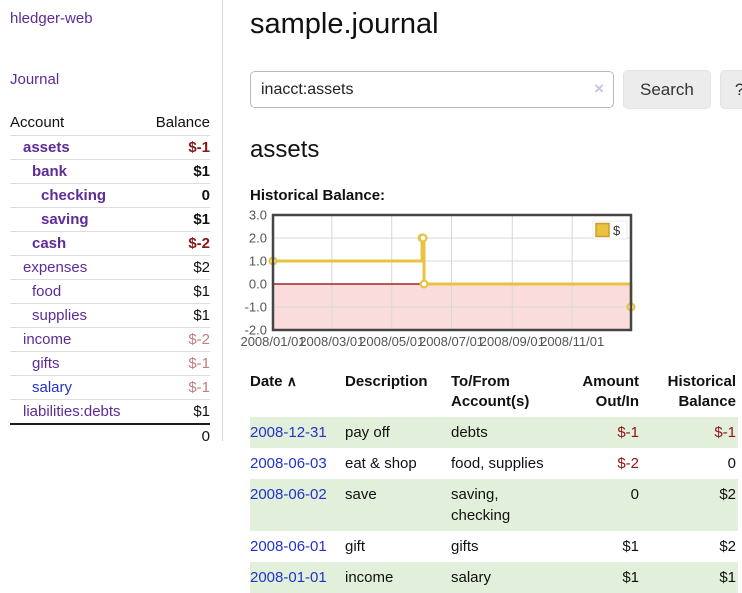 The width and height of the screenshot is (742, 593). Describe the element at coordinates (731, 463) in the screenshot. I see `transaction-balance: 0` at that location.